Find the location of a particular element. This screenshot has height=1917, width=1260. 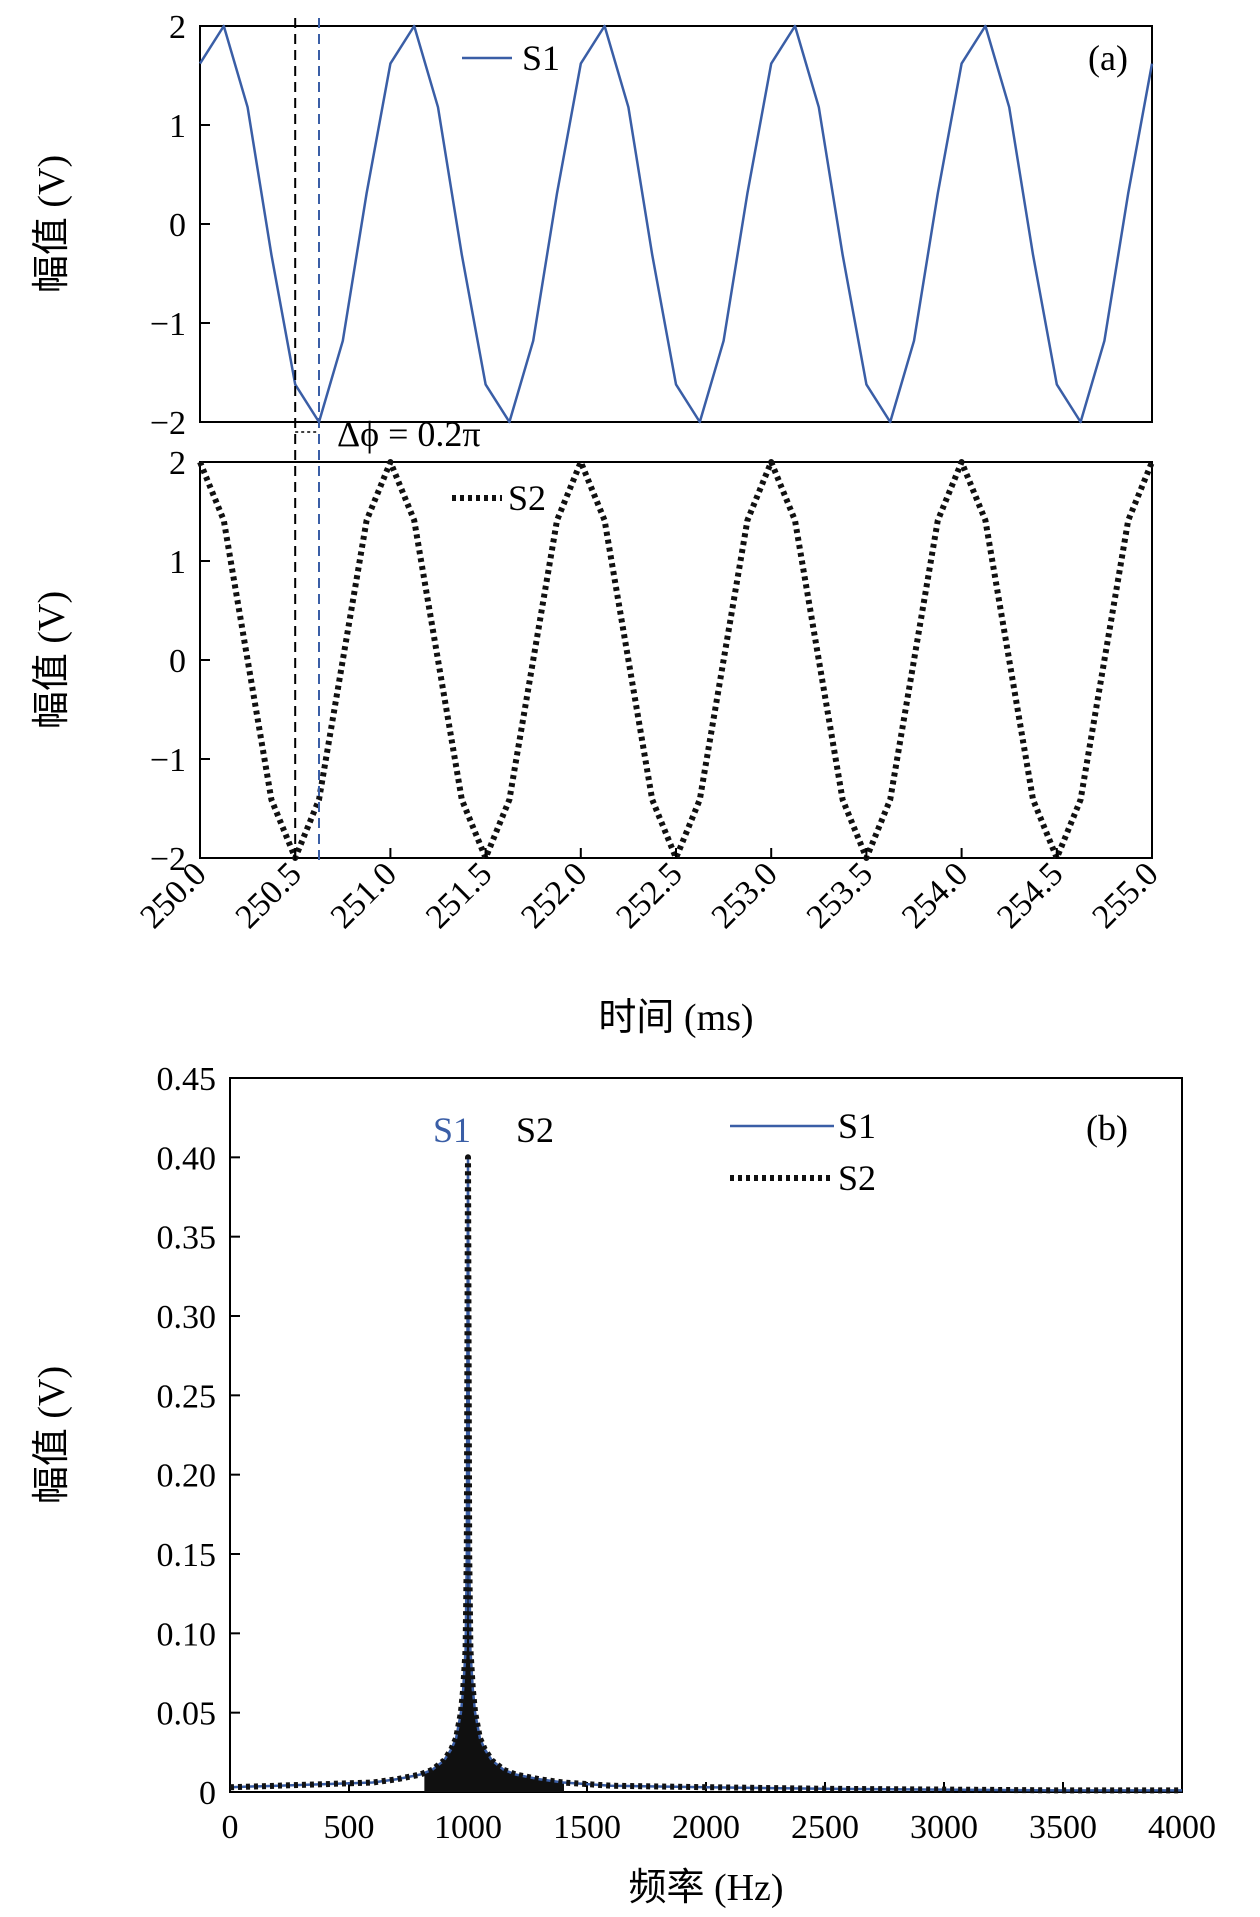

x-tick-label: 252.0 is located at coordinates (554, 895).